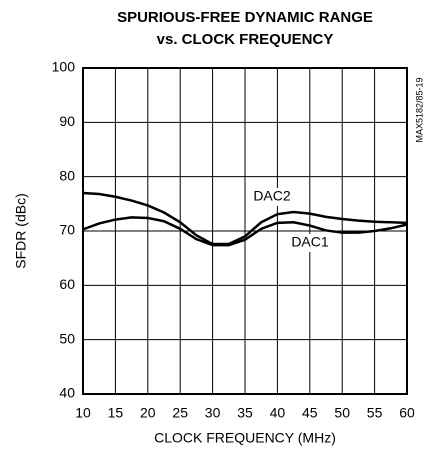 The image size is (433, 450). Describe the element at coordinates (278, 413) in the screenshot. I see `x-tick-label: 40` at that location.